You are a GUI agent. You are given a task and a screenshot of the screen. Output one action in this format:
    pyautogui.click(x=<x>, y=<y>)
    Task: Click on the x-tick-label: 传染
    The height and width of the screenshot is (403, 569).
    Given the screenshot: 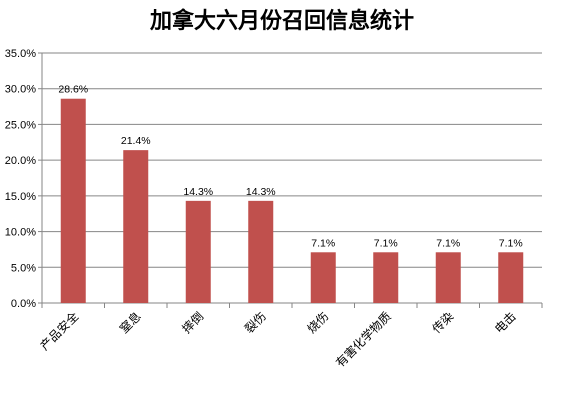 What is the action you would take?
    pyautogui.click(x=443, y=323)
    